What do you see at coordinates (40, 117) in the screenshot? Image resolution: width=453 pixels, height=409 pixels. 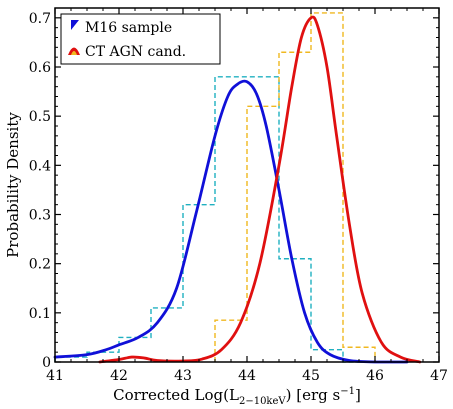 I see `y-tick-label-0.5: 0.5` at bounding box center [40, 117].